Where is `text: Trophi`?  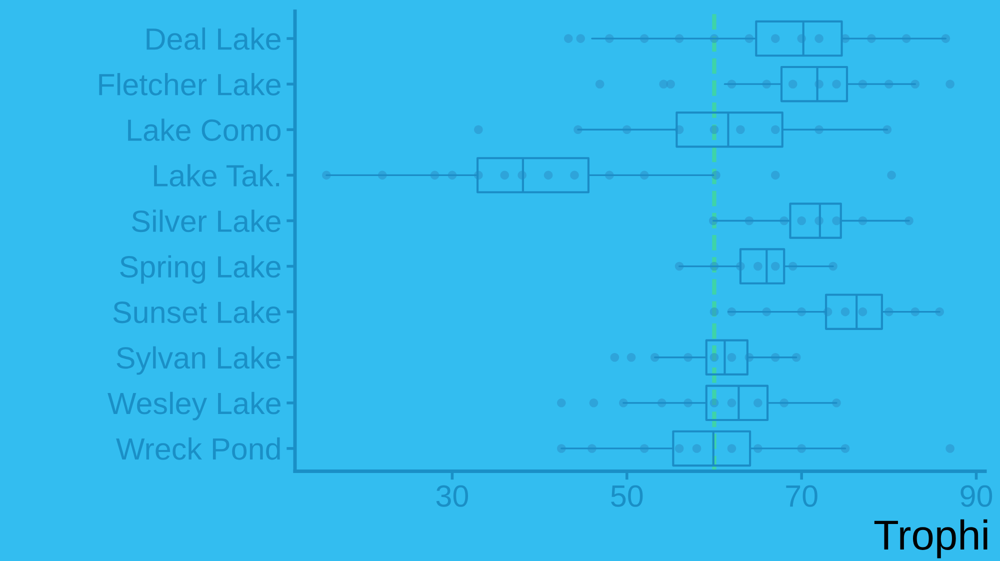 text: Trophi is located at coordinates (931, 538).